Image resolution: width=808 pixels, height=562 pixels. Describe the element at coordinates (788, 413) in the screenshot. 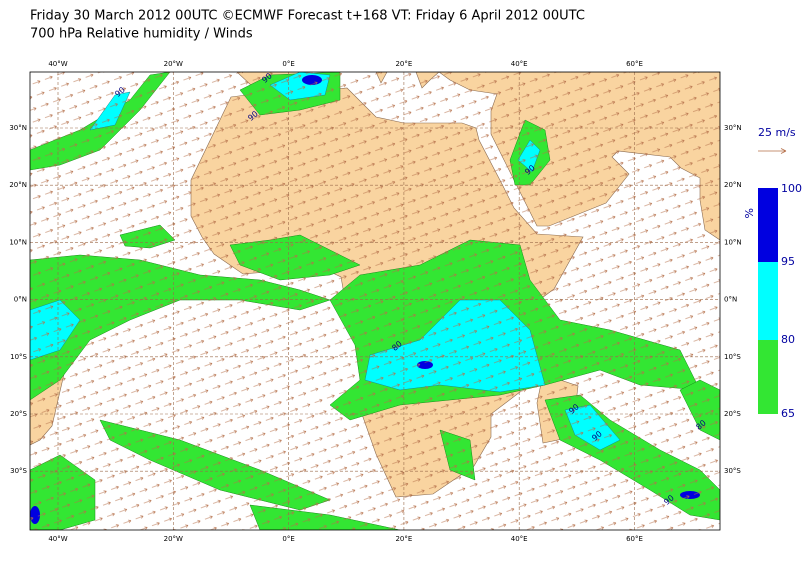

I see `colorbar-label: 65` at that location.